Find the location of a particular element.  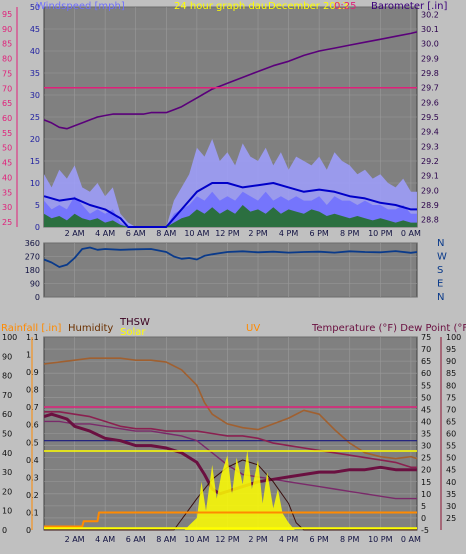

humidity-y-tick: 100 is located at coordinates (9, 337).